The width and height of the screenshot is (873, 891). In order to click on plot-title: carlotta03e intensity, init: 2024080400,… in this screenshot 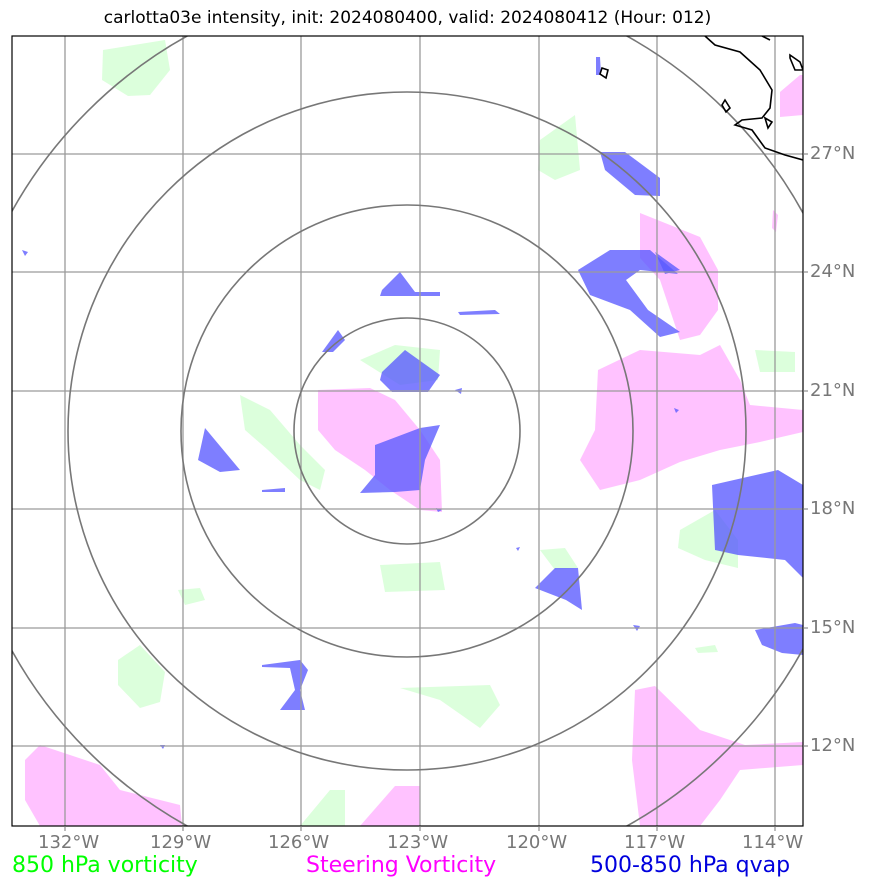, I will do `click(407, 18)`.